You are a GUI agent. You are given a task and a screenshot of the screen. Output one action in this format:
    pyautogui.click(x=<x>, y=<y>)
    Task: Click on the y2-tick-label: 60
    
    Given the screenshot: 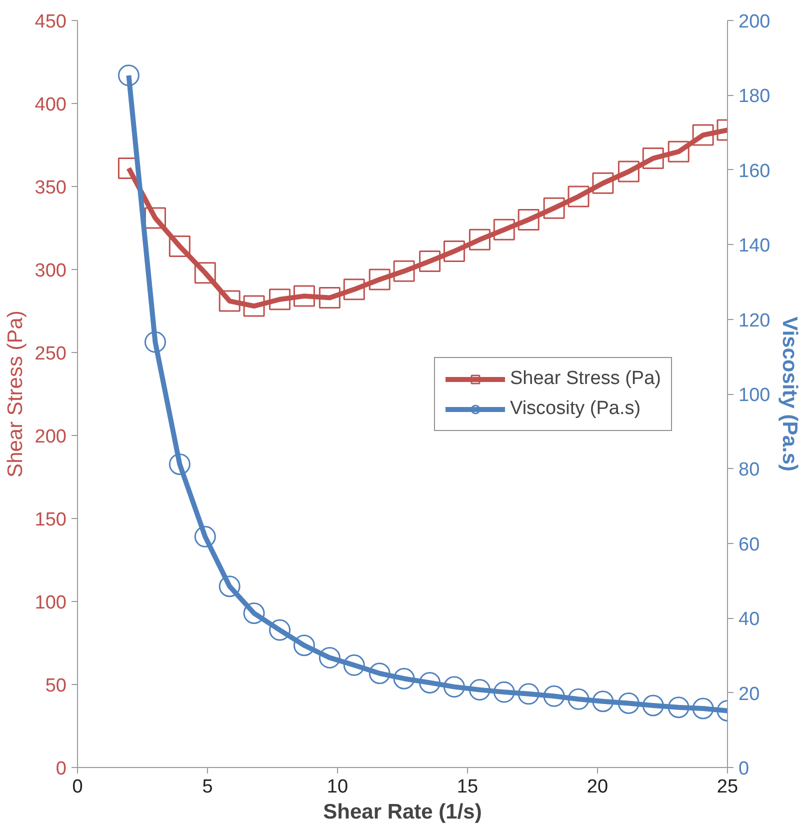 What is the action you would take?
    pyautogui.click(x=749, y=545)
    